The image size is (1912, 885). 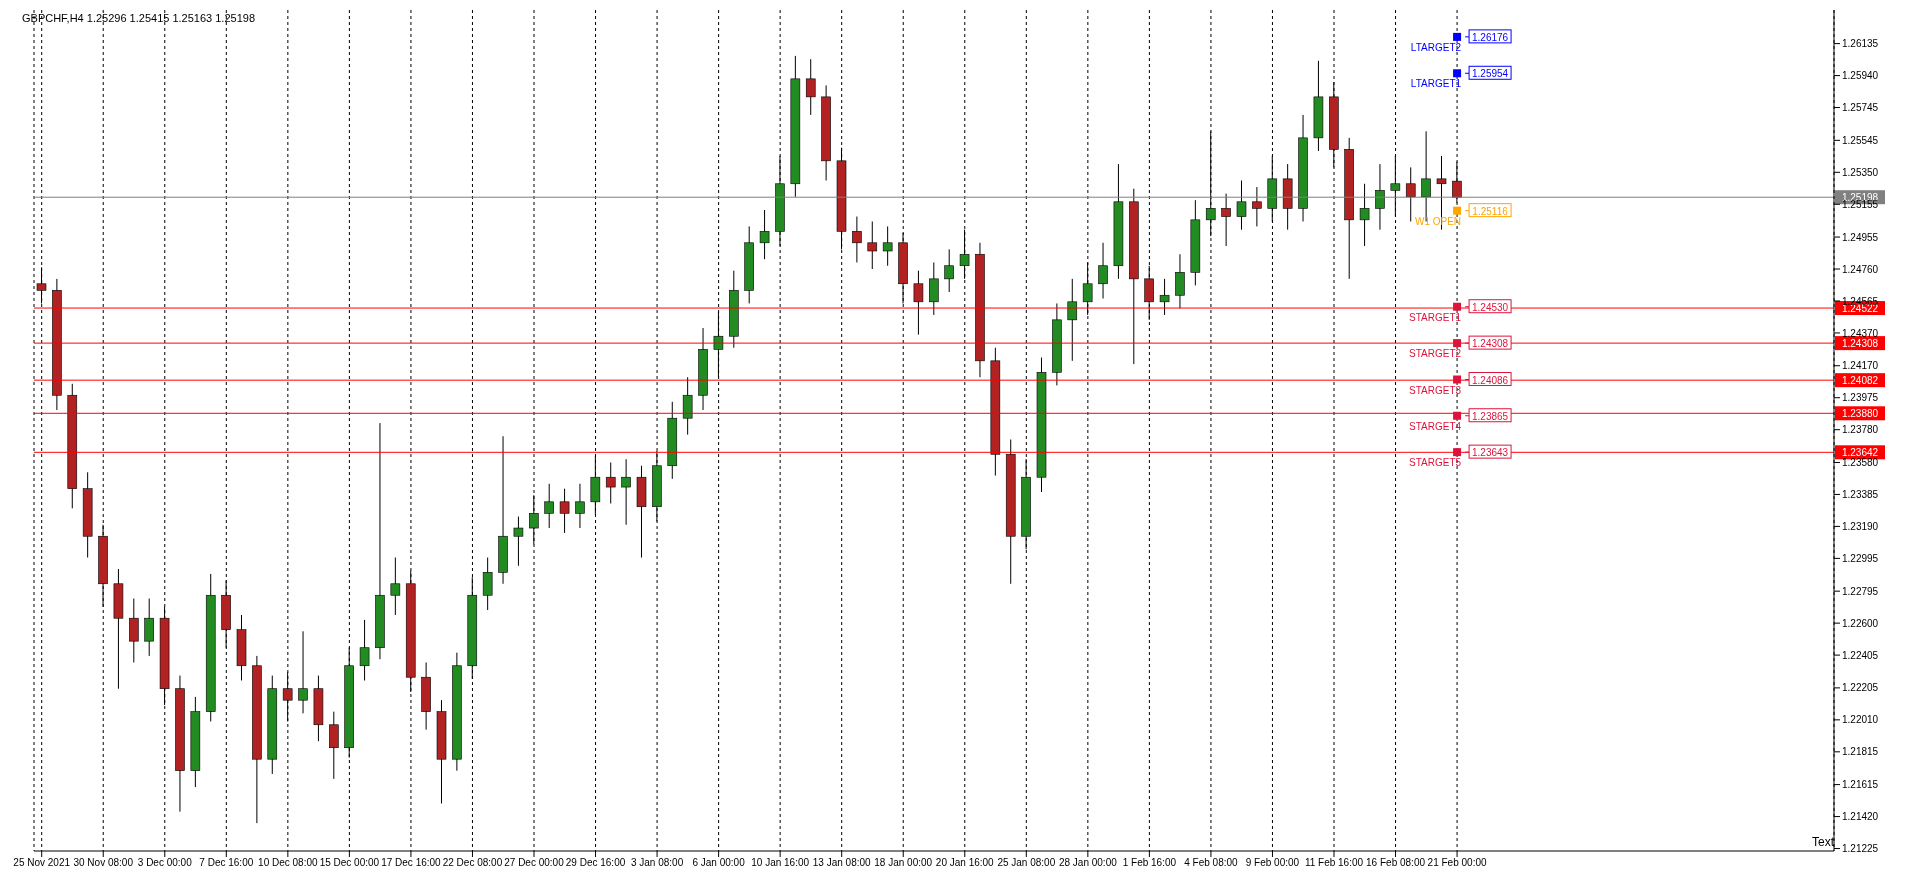 I want to click on data-label: 1.24086, so click(x=1490, y=380).